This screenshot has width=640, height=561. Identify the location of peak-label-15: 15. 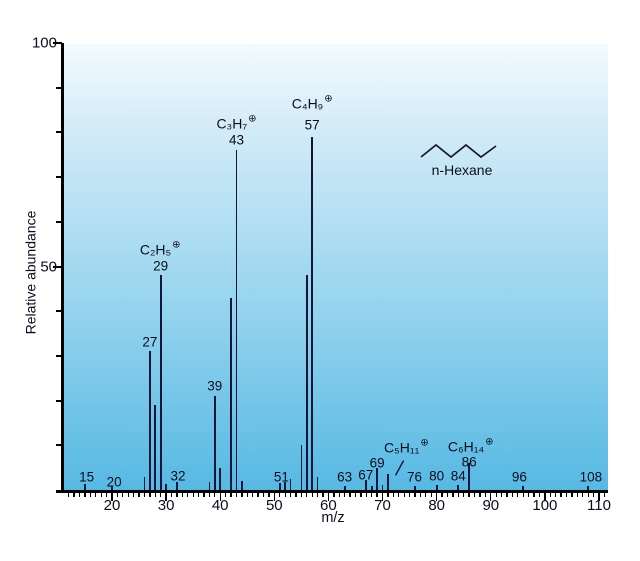
(87, 477).